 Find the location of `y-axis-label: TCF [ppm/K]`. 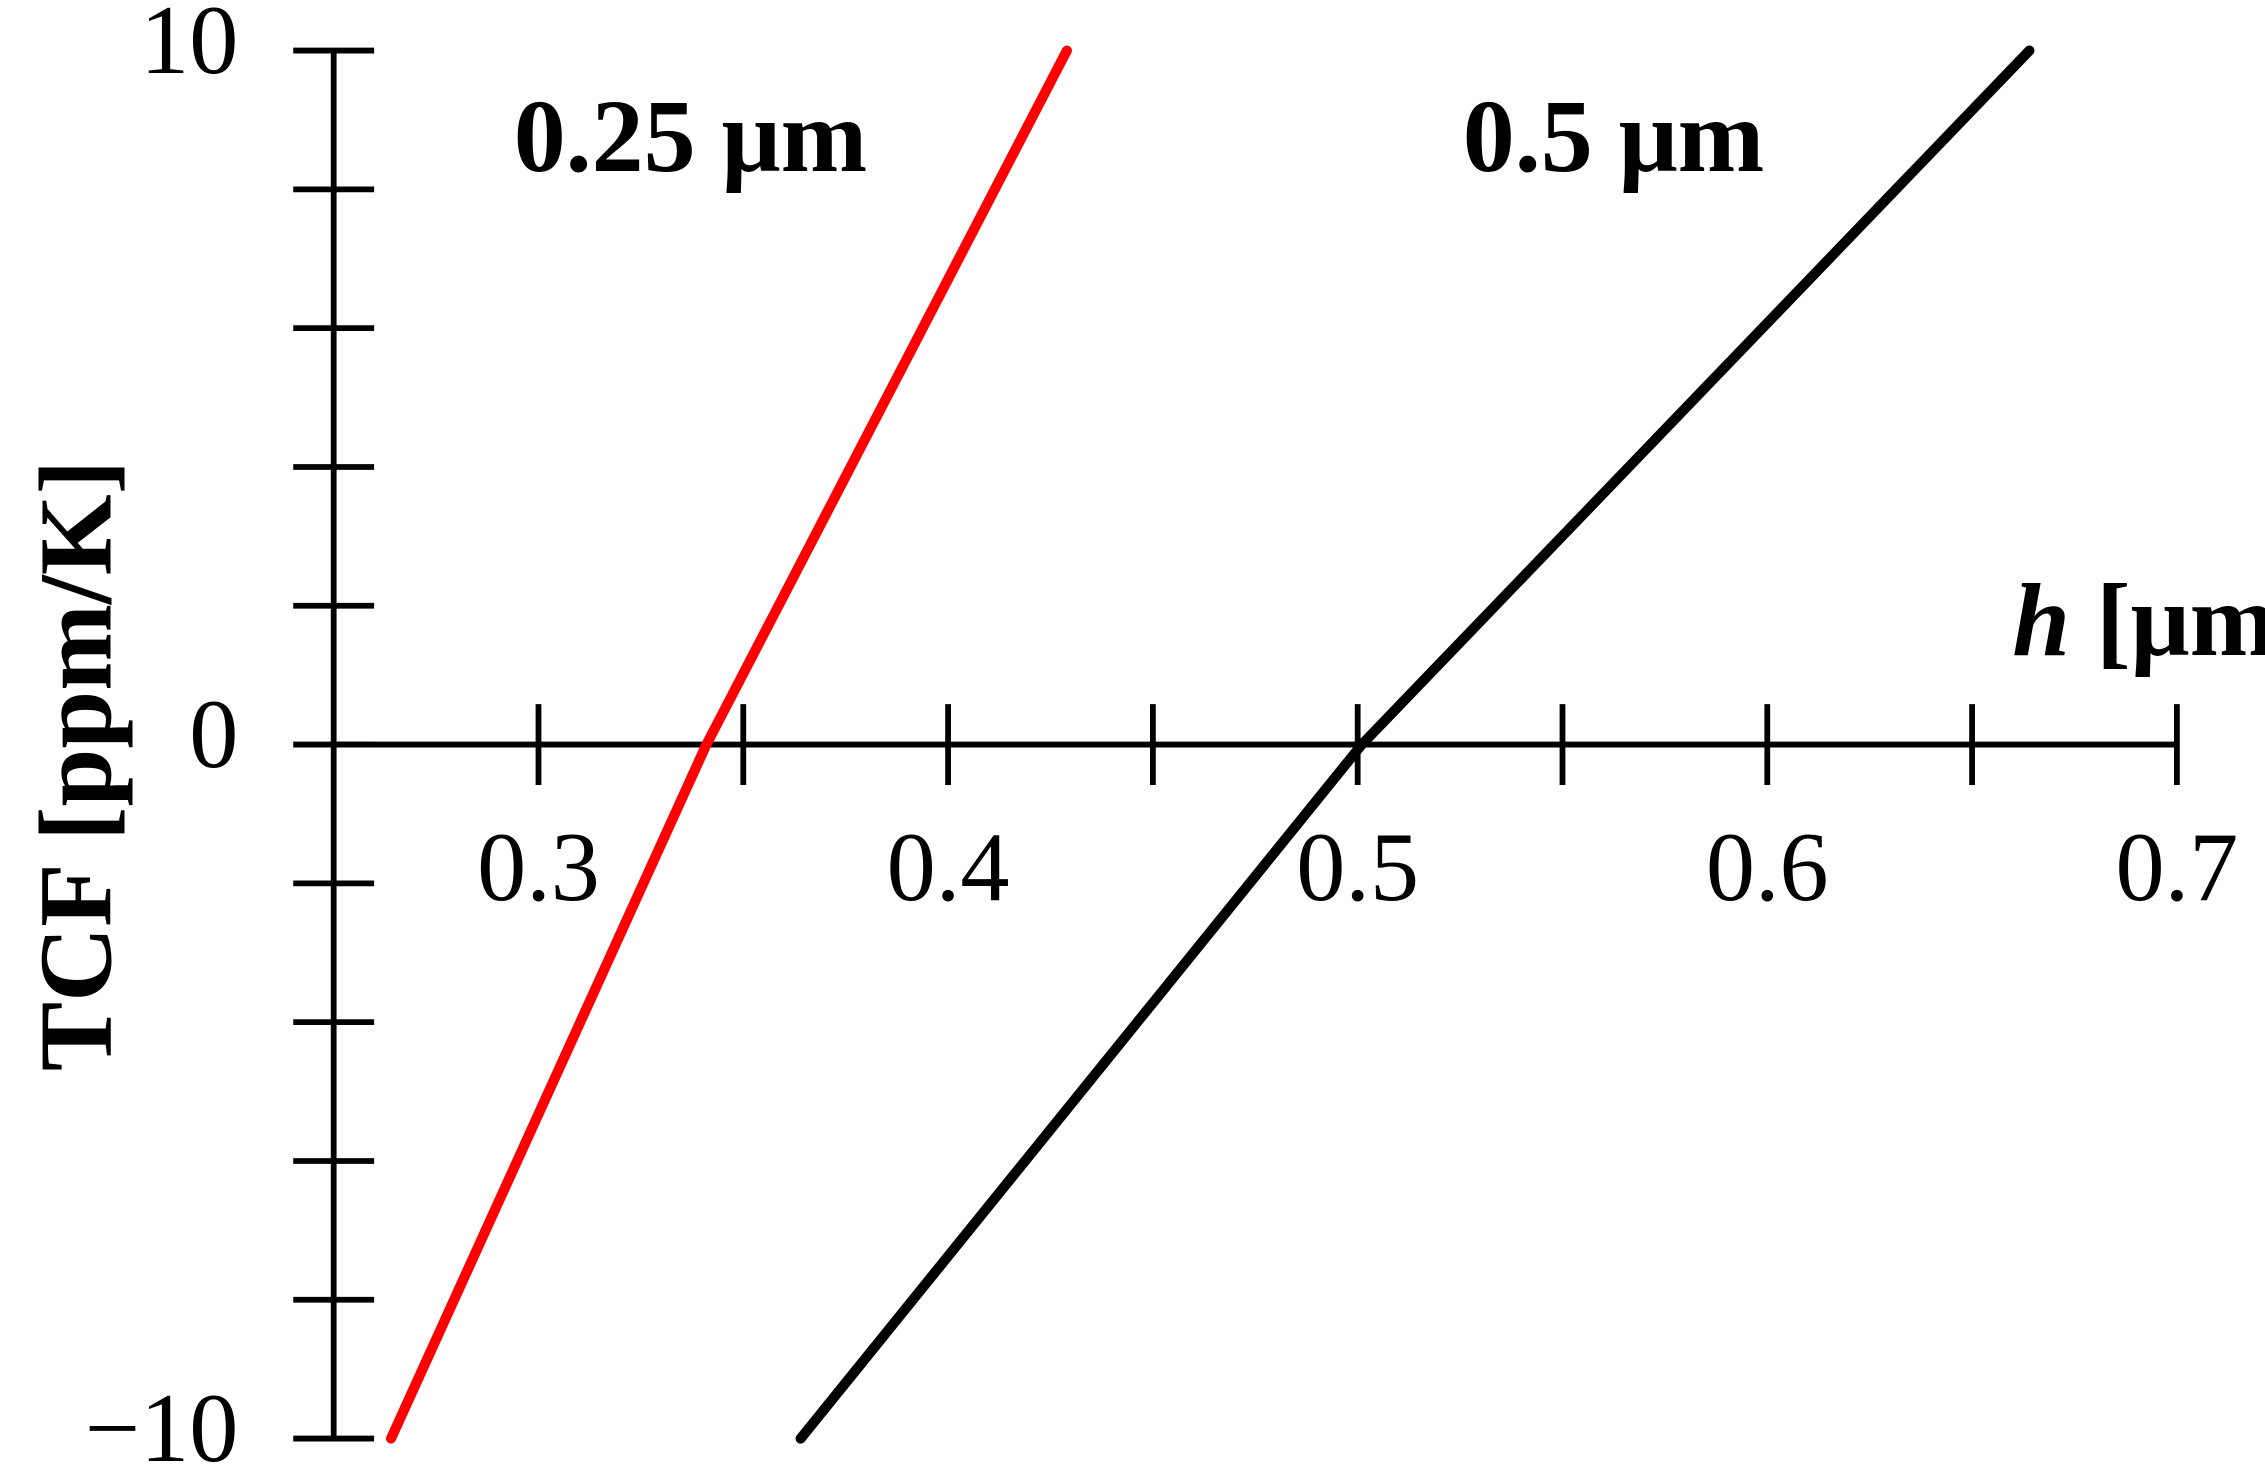

y-axis-label: TCF [ppm/K] is located at coordinates (76, 765).